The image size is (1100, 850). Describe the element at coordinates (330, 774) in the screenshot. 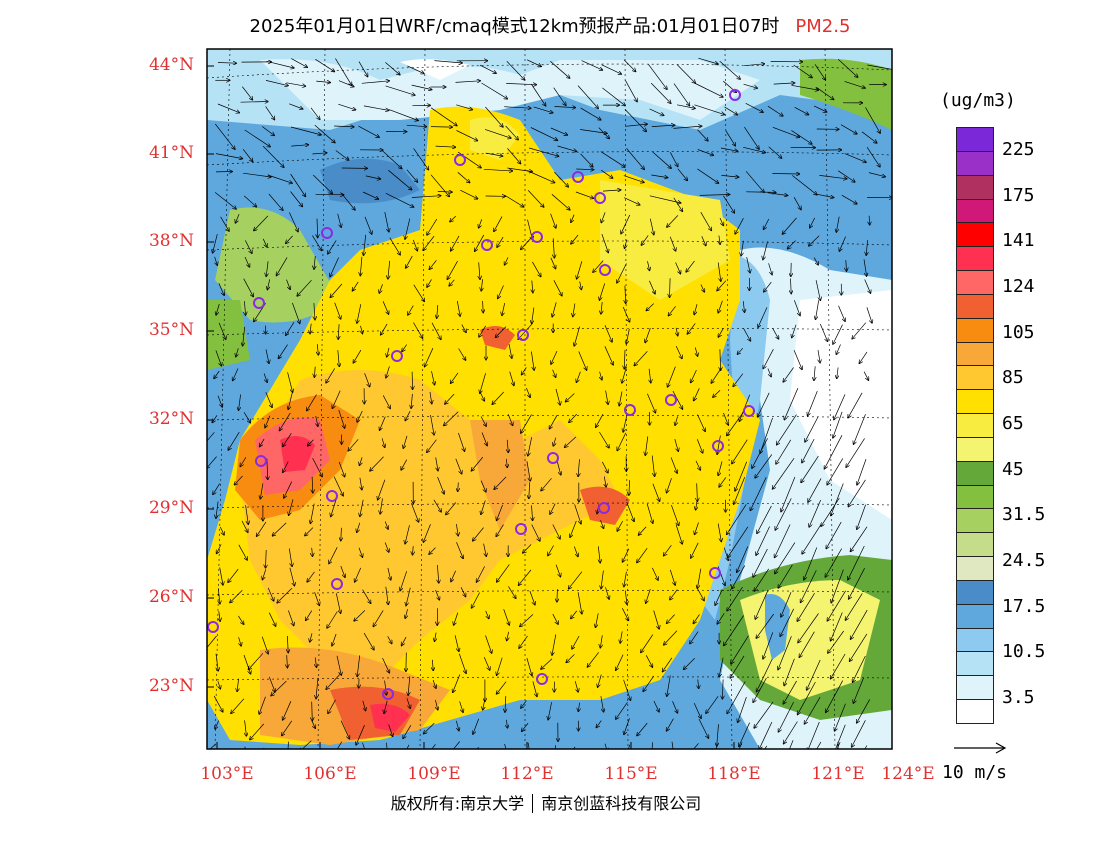

I see `lon-label-106: 106°E` at that location.